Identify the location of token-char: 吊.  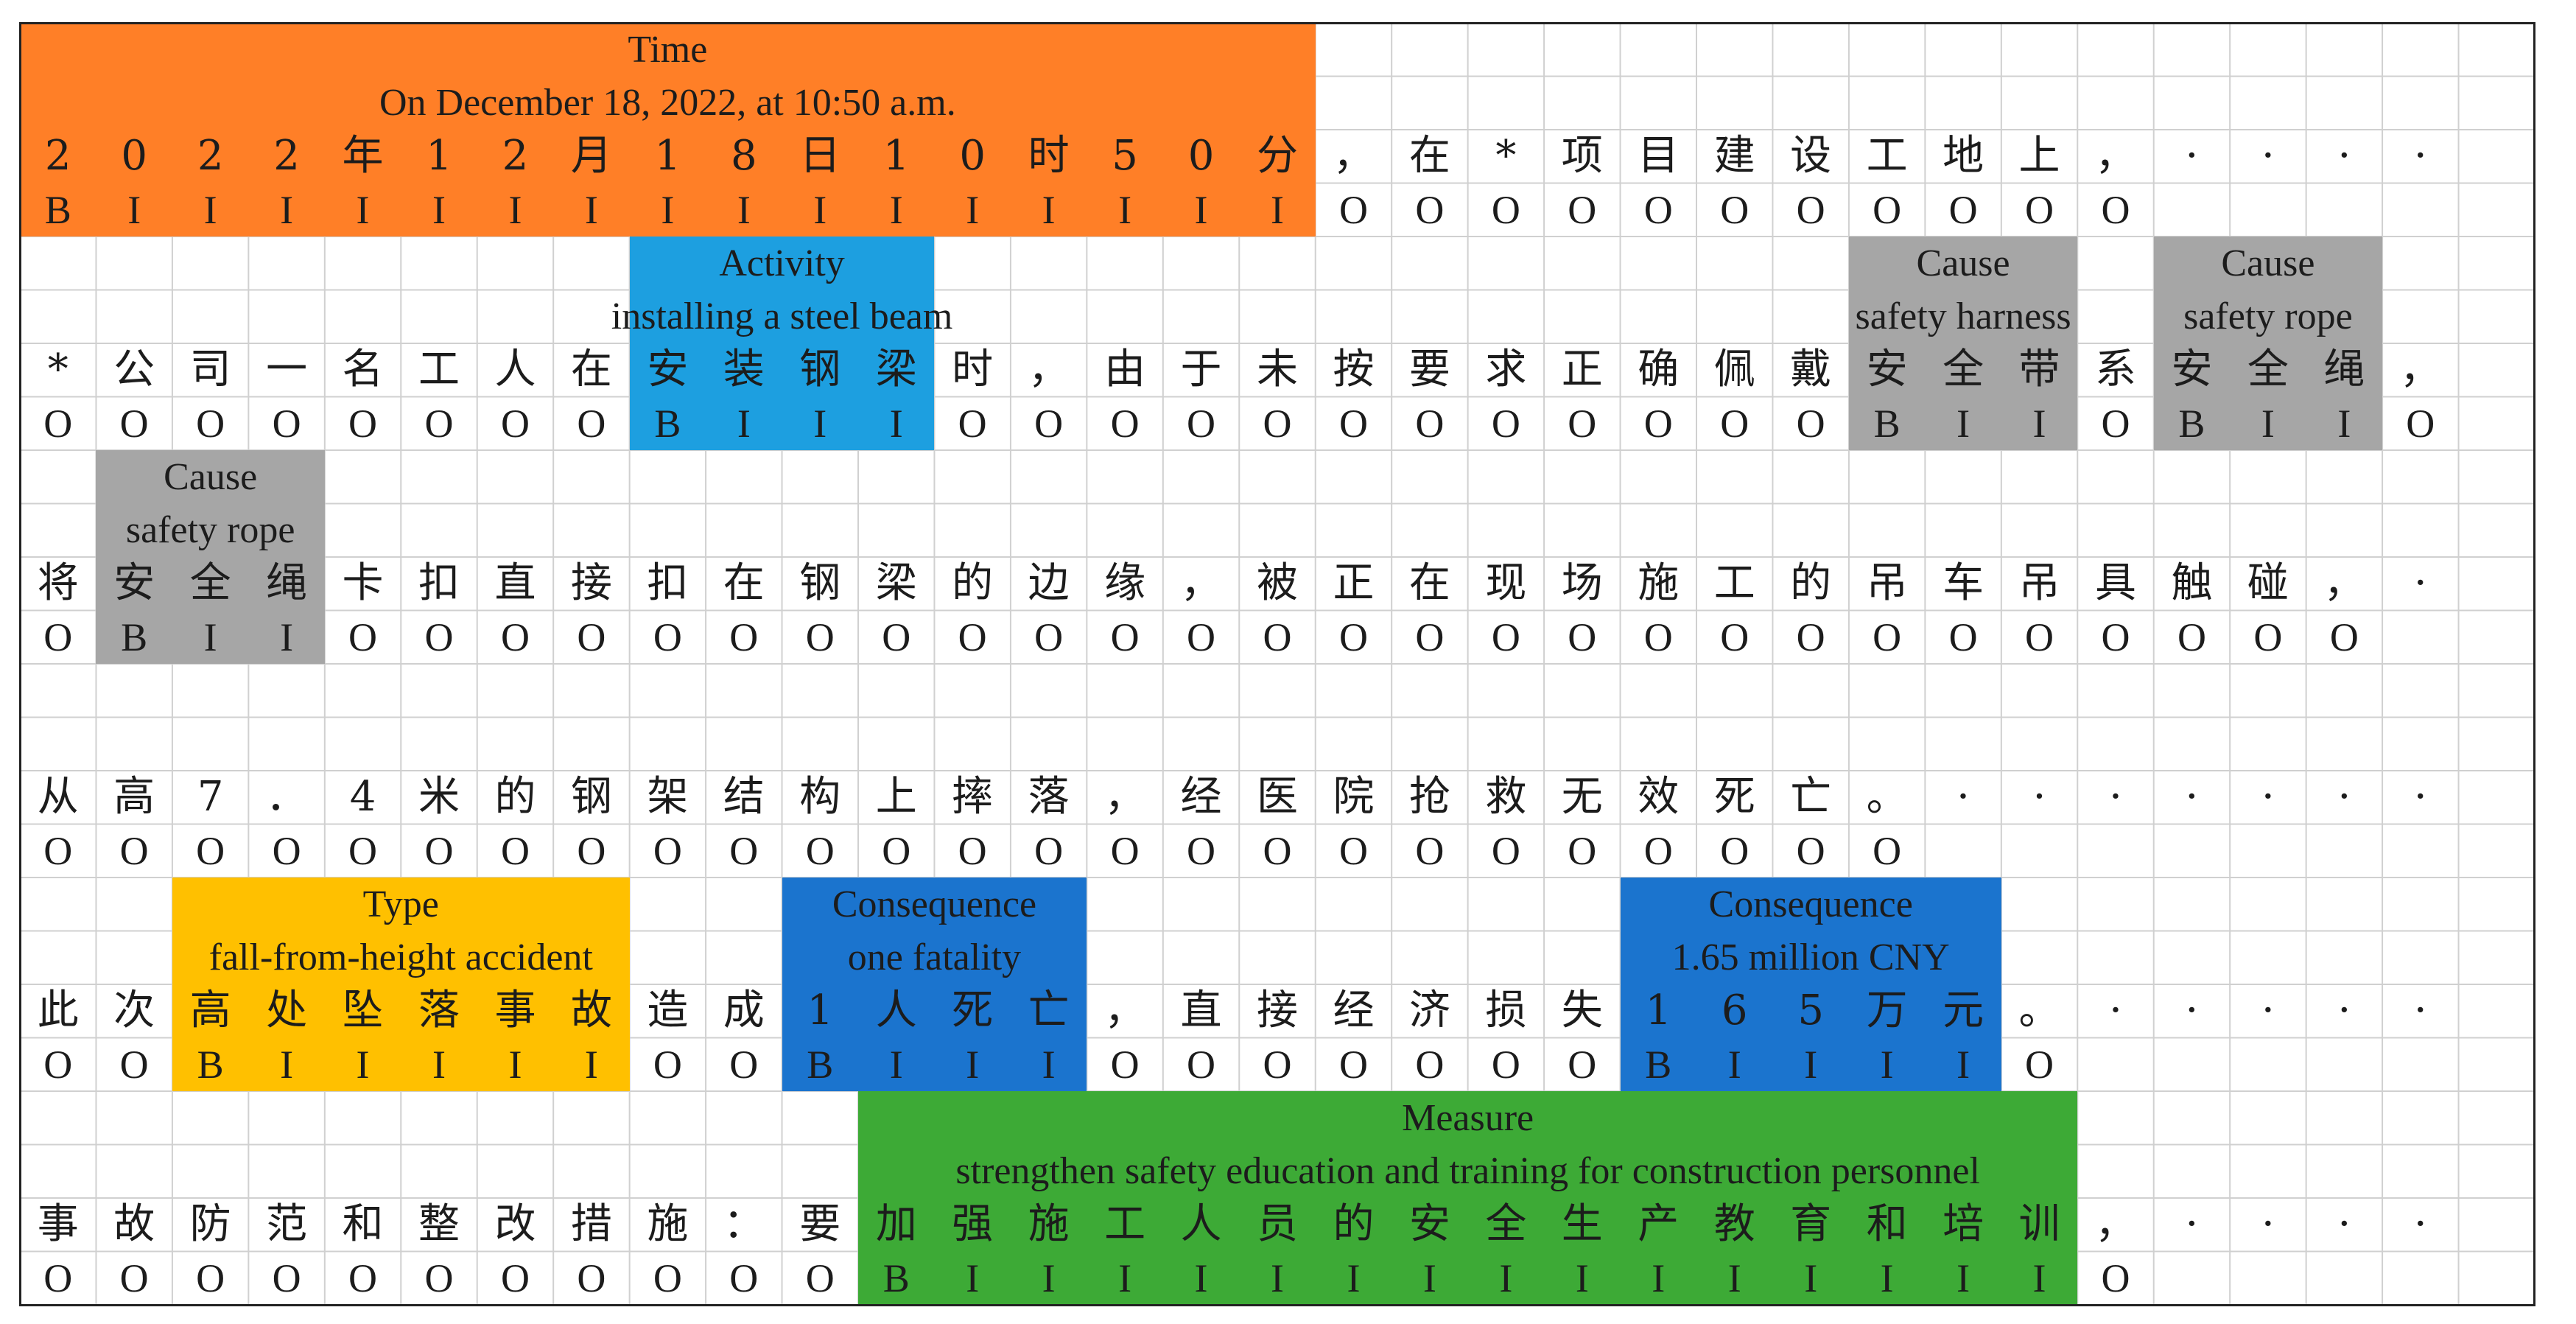
(2039, 583).